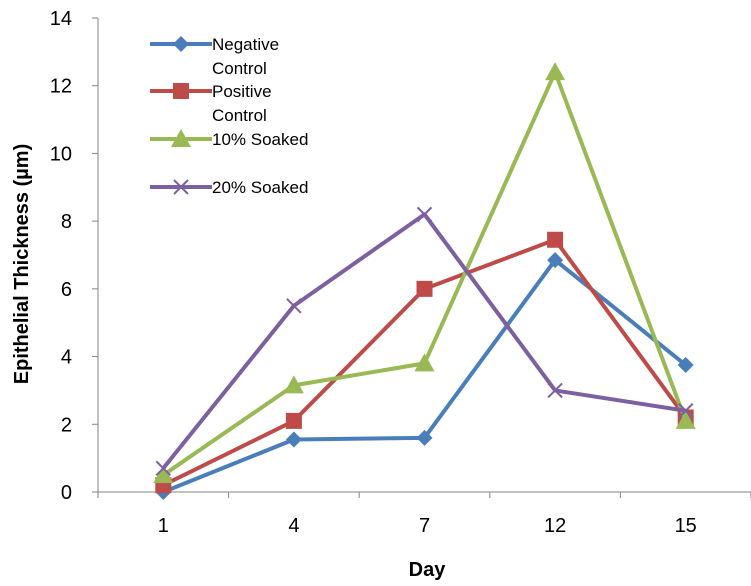  What do you see at coordinates (74, 256) in the screenshot?
I see `y-ticks: 0 2 4 6 8 10 12 14` at bounding box center [74, 256].